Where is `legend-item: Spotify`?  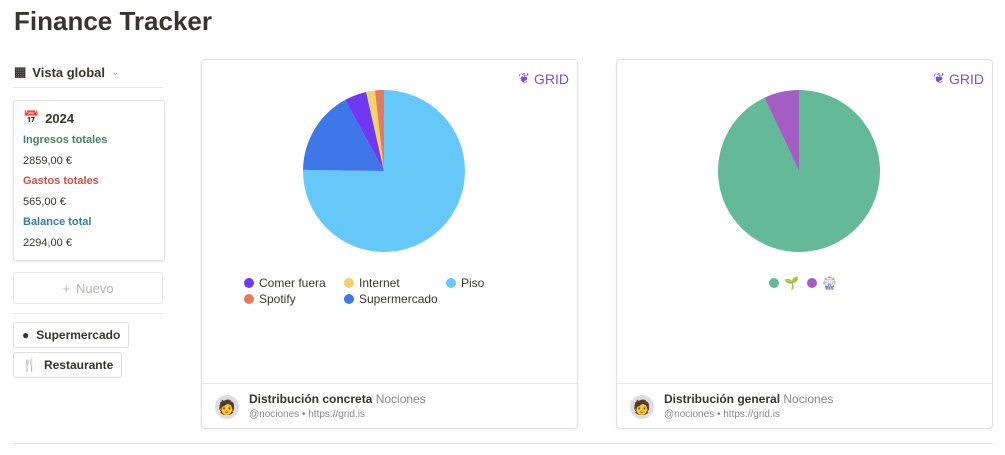 legend-item: Spotify is located at coordinates (270, 299).